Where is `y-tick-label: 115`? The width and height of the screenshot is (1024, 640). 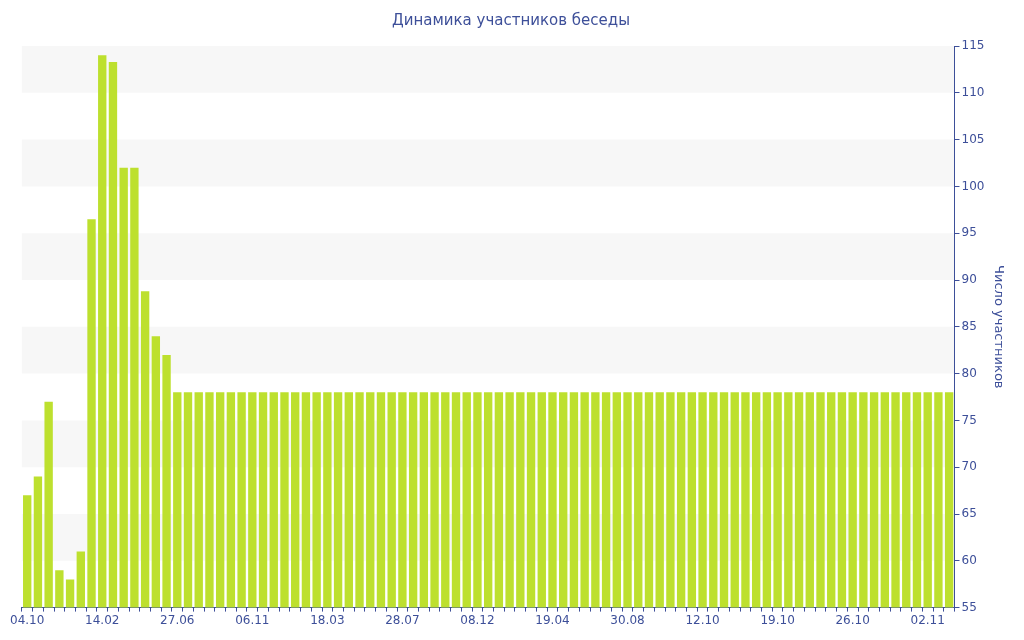
y-tick-label: 115 is located at coordinates (973, 45).